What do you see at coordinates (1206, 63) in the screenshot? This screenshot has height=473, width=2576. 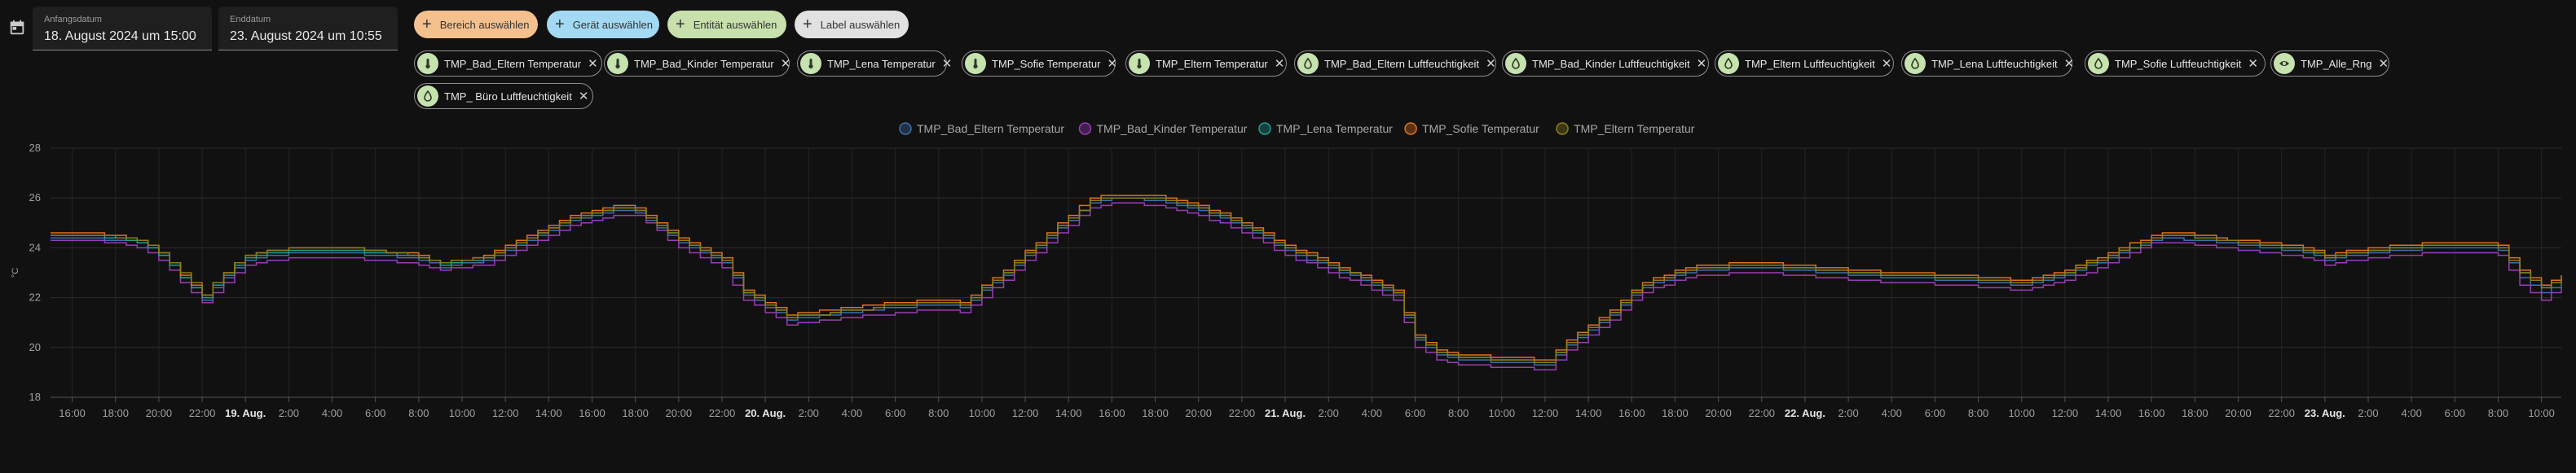 I see `entity-chip: TMP_Eltern Temperatur ✕` at bounding box center [1206, 63].